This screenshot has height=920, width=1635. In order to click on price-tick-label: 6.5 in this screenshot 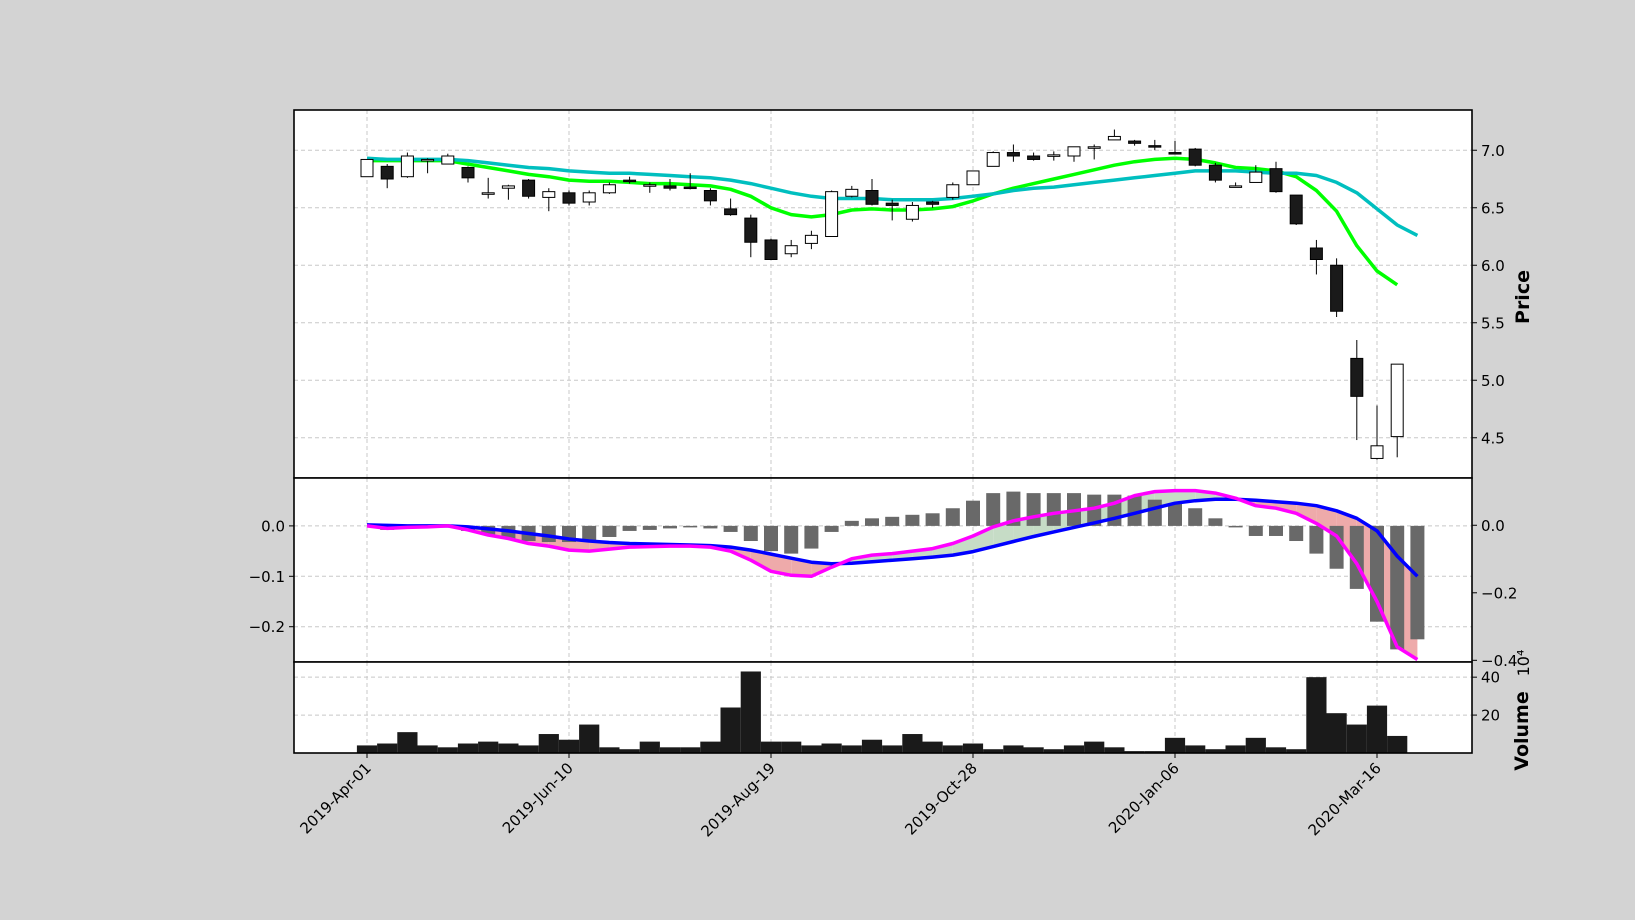, I will do `click(1493, 208)`.